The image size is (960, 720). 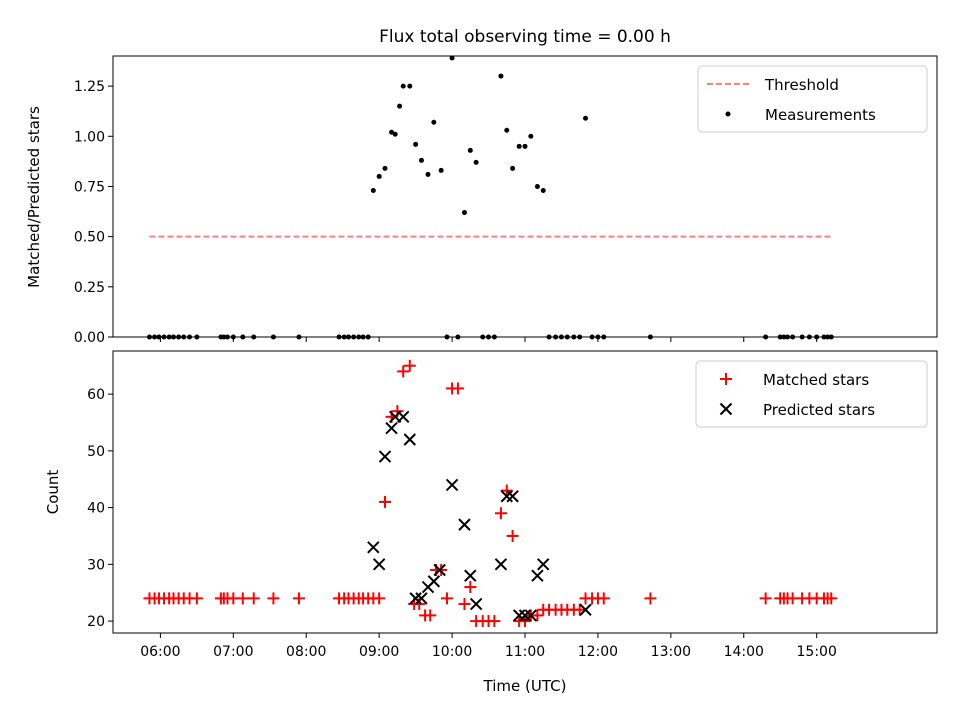 I want to click on bottom-legend-box, so click(x=811, y=394).